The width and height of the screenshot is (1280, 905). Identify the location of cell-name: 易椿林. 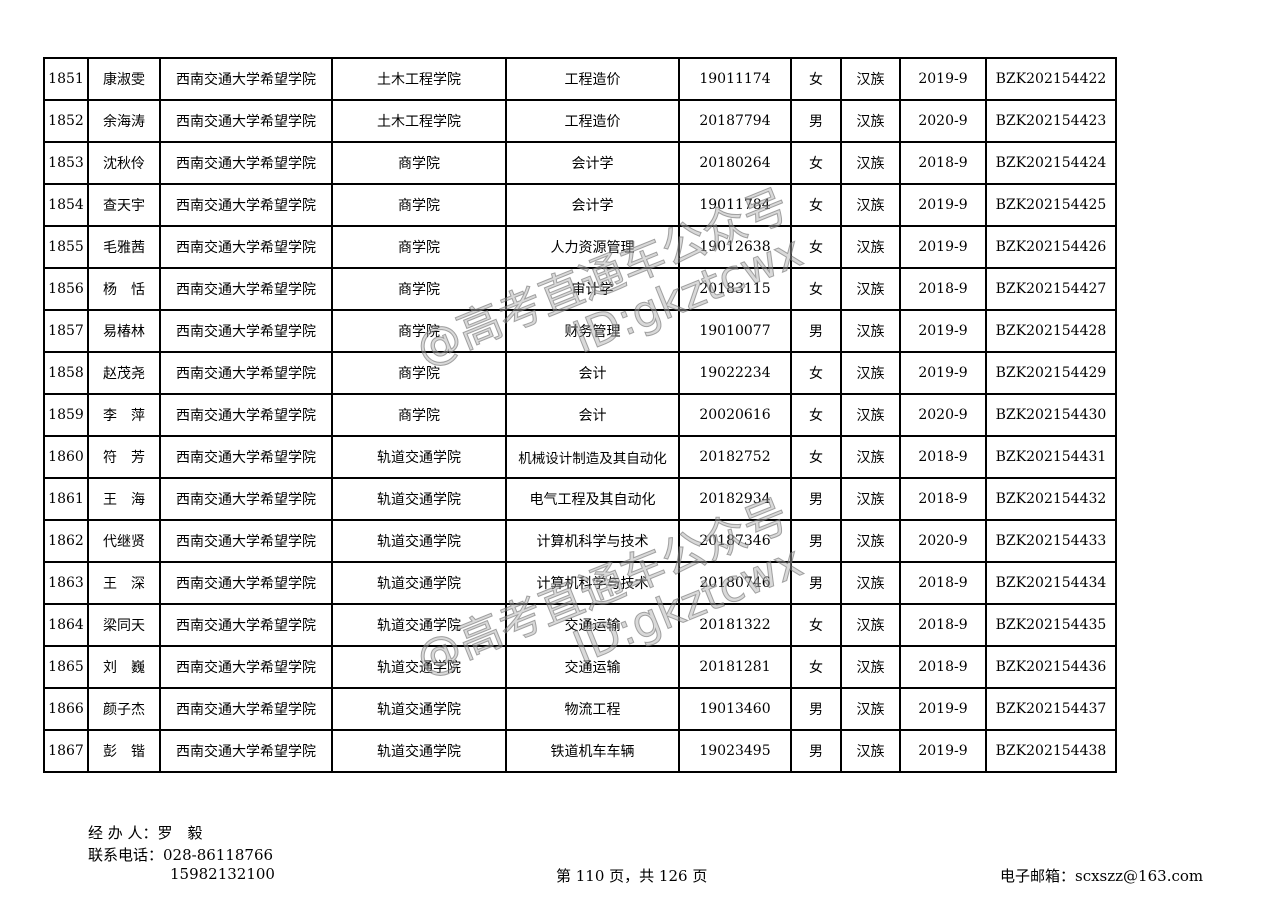
(124, 331).